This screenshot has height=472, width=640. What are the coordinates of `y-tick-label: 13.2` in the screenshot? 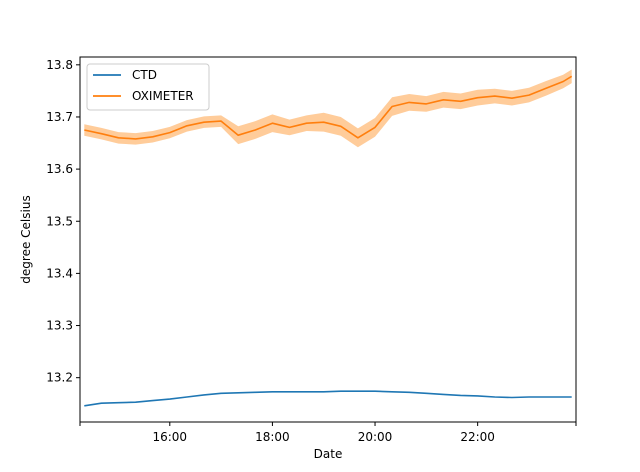 It's located at (59, 378).